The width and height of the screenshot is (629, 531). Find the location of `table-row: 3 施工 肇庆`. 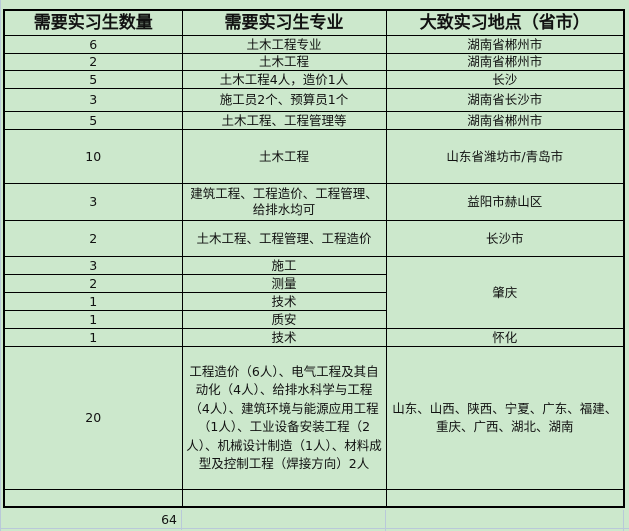

table-row: 3 施工 肇庆 is located at coordinates (314, 292).